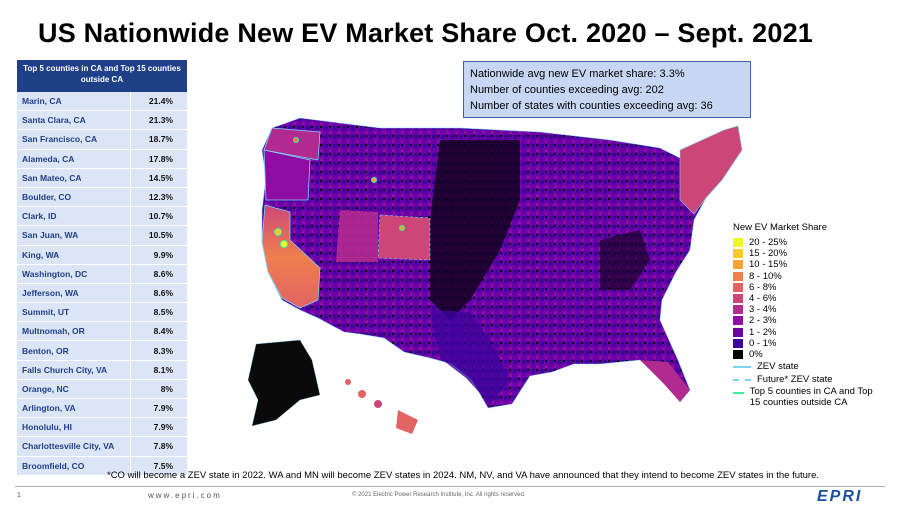 The height and width of the screenshot is (509, 900). What do you see at coordinates (160, 197) in the screenshot?
I see `county-share: 12.3%` at bounding box center [160, 197].